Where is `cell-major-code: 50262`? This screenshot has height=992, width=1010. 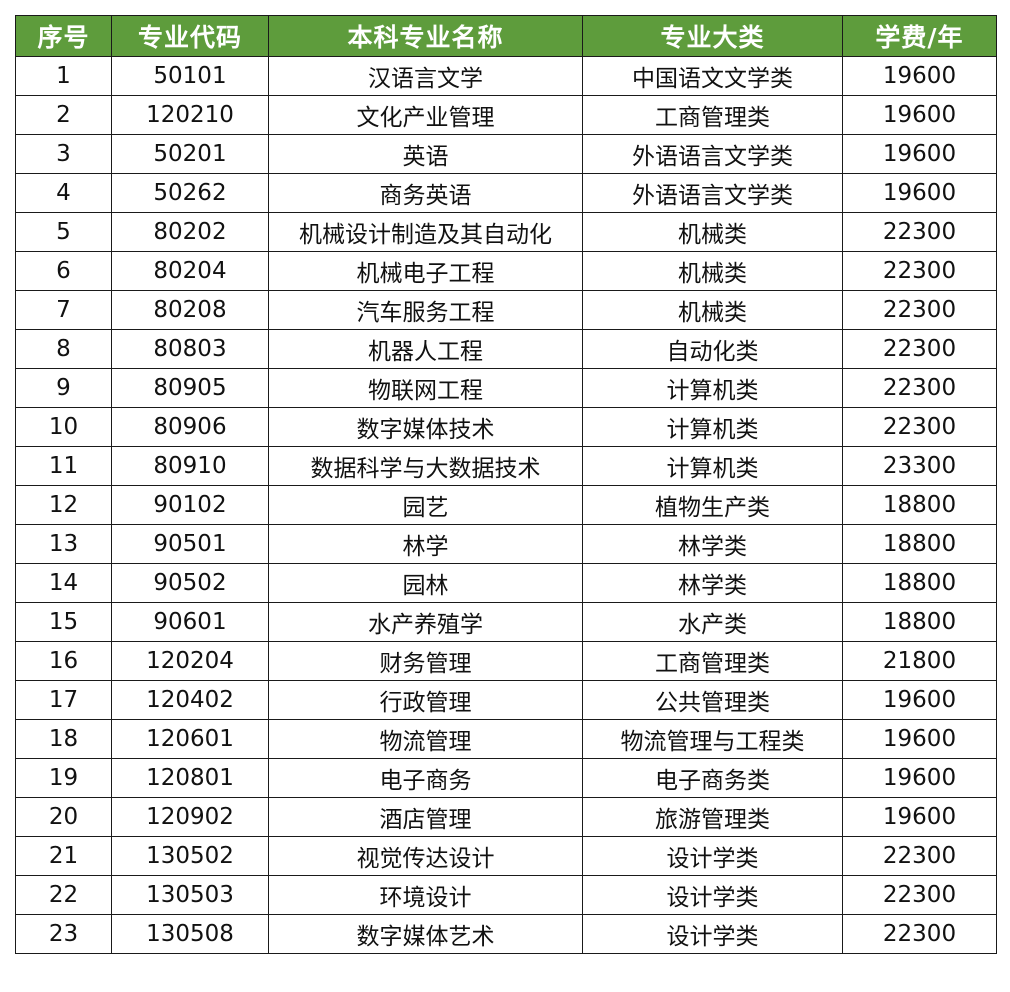 cell-major-code: 50262 is located at coordinates (190, 193).